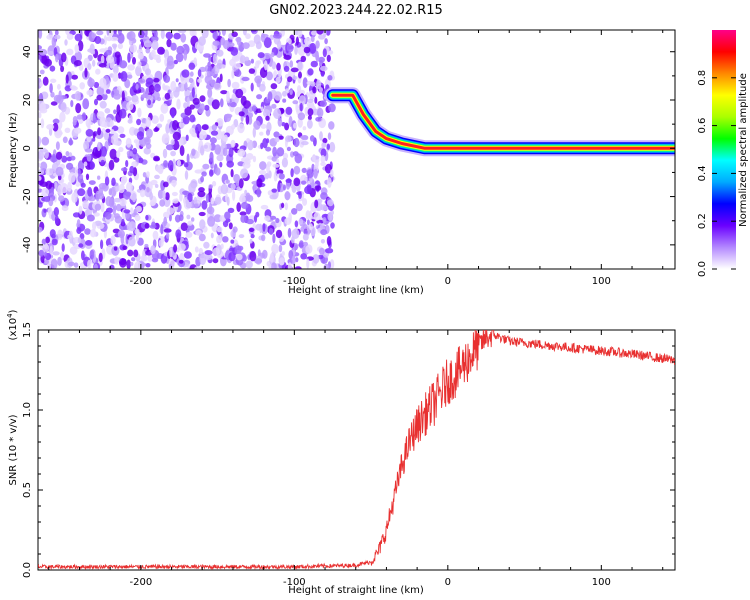 The height and width of the screenshot is (600, 750). What do you see at coordinates (702, 126) in the screenshot?
I see `colorbar-tick-label: 0.6` at bounding box center [702, 126].